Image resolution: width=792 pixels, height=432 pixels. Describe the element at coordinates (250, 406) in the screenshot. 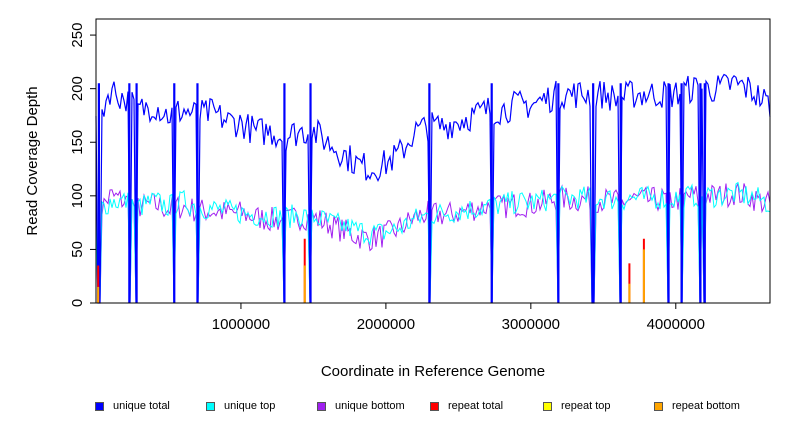

I see `legend-label: unique top` at that location.